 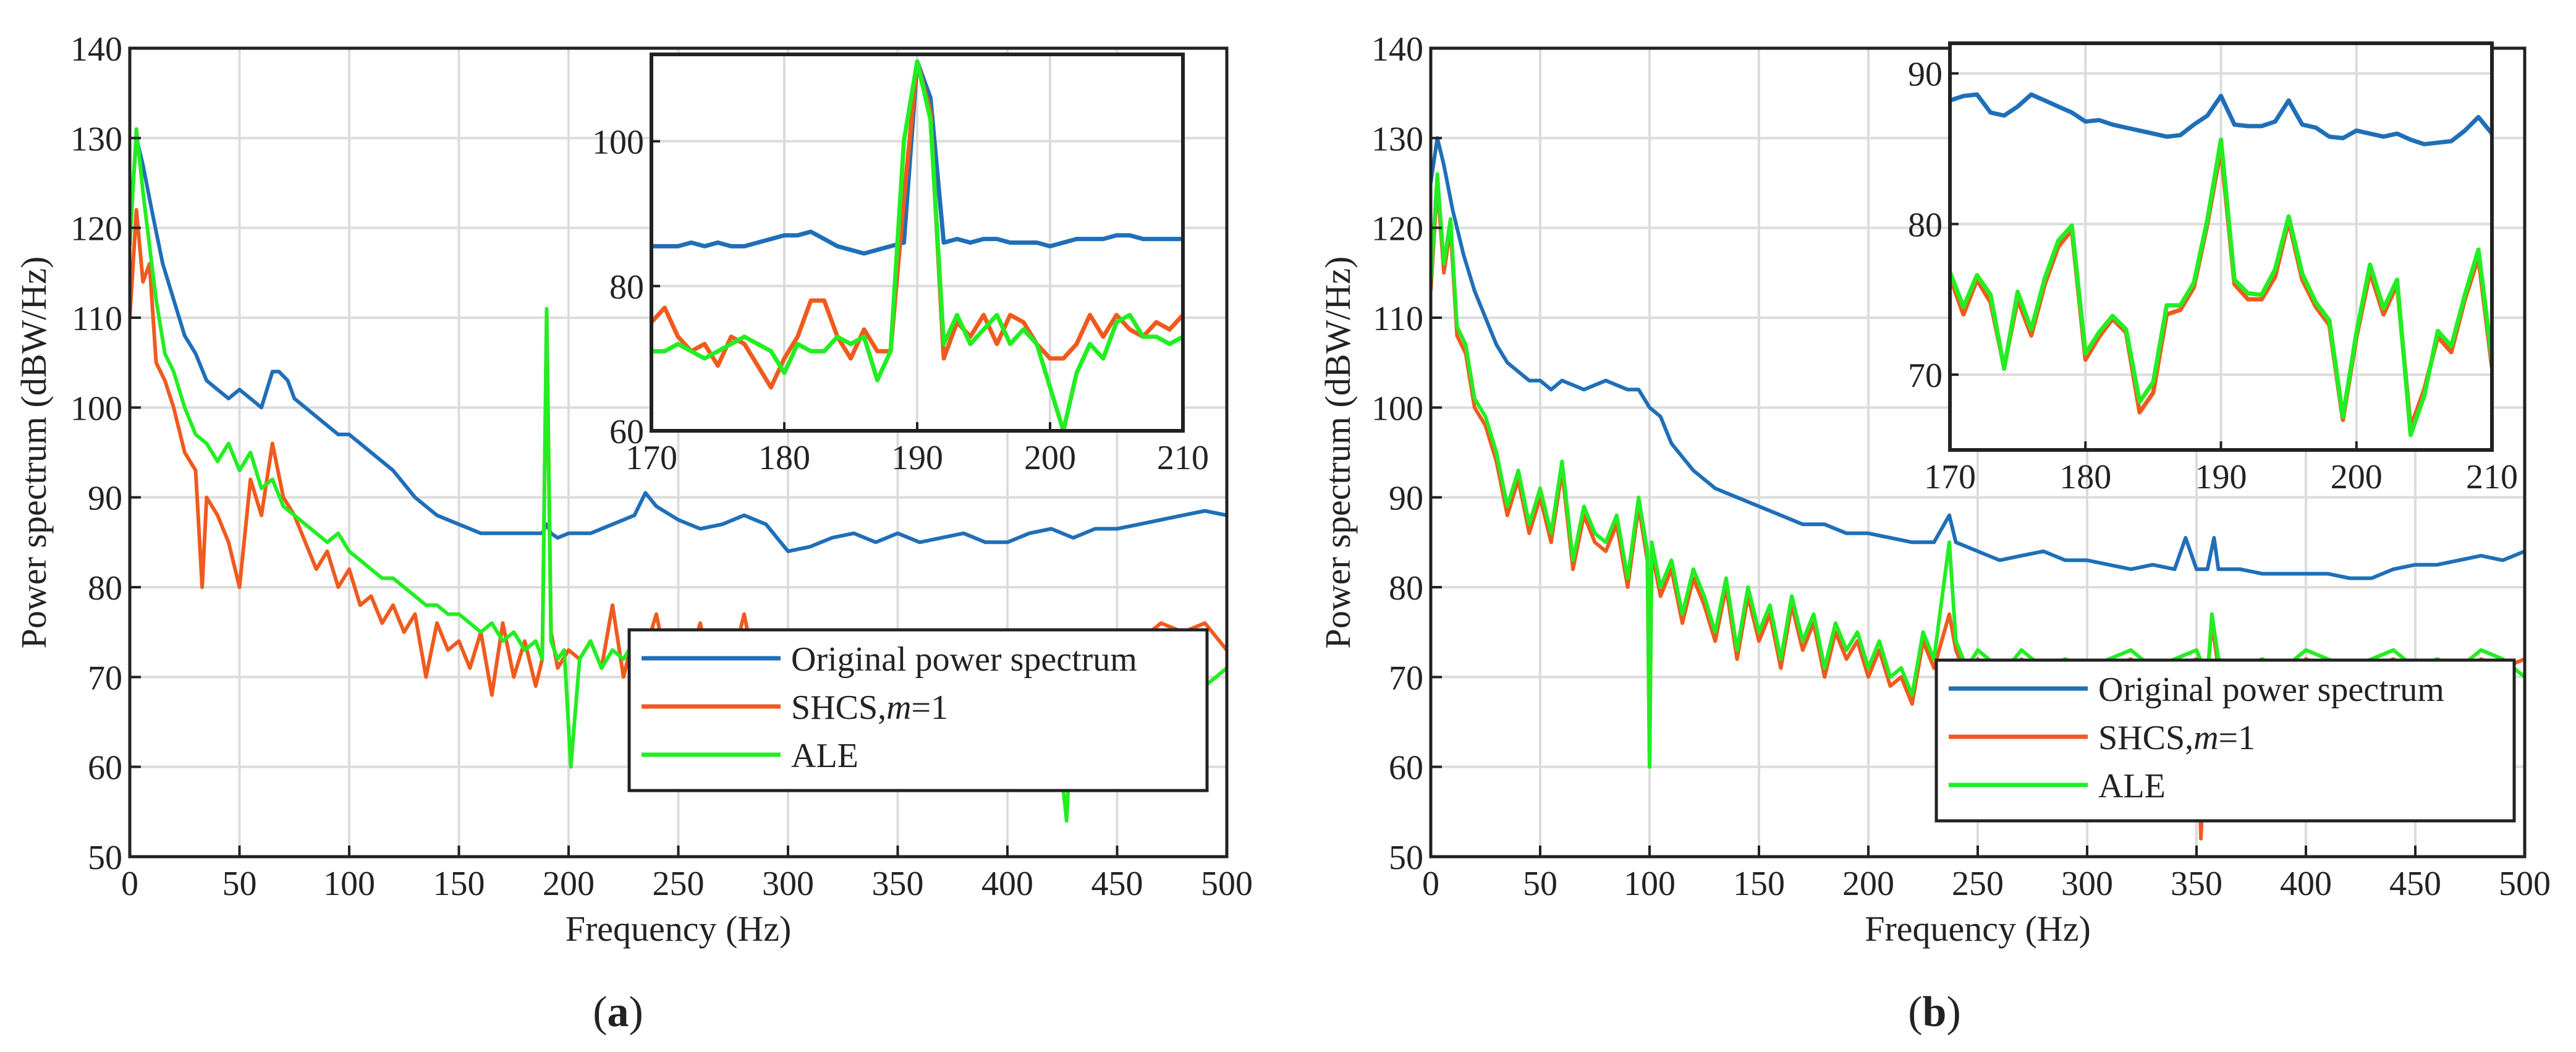 I want to click on inset-y-tick-label: 100, so click(x=618, y=143).